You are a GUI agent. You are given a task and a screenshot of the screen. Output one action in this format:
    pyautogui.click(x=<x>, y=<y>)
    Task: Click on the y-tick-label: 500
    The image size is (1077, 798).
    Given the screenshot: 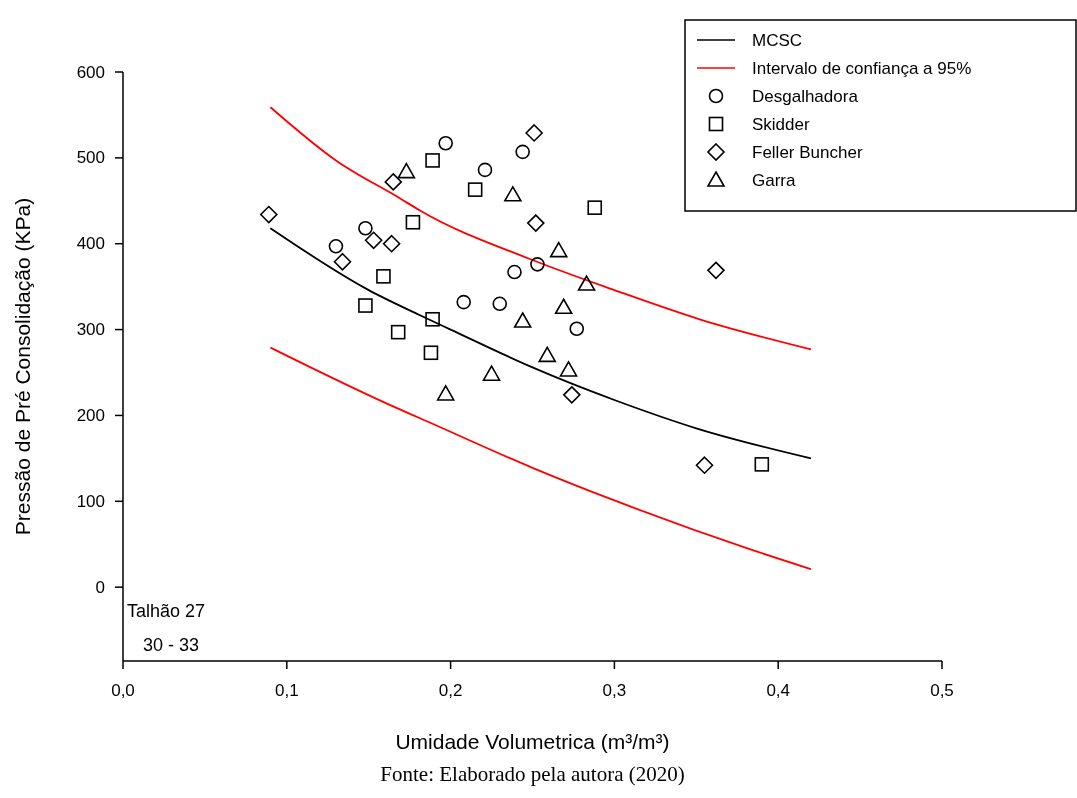 What is the action you would take?
    pyautogui.click(x=90, y=158)
    